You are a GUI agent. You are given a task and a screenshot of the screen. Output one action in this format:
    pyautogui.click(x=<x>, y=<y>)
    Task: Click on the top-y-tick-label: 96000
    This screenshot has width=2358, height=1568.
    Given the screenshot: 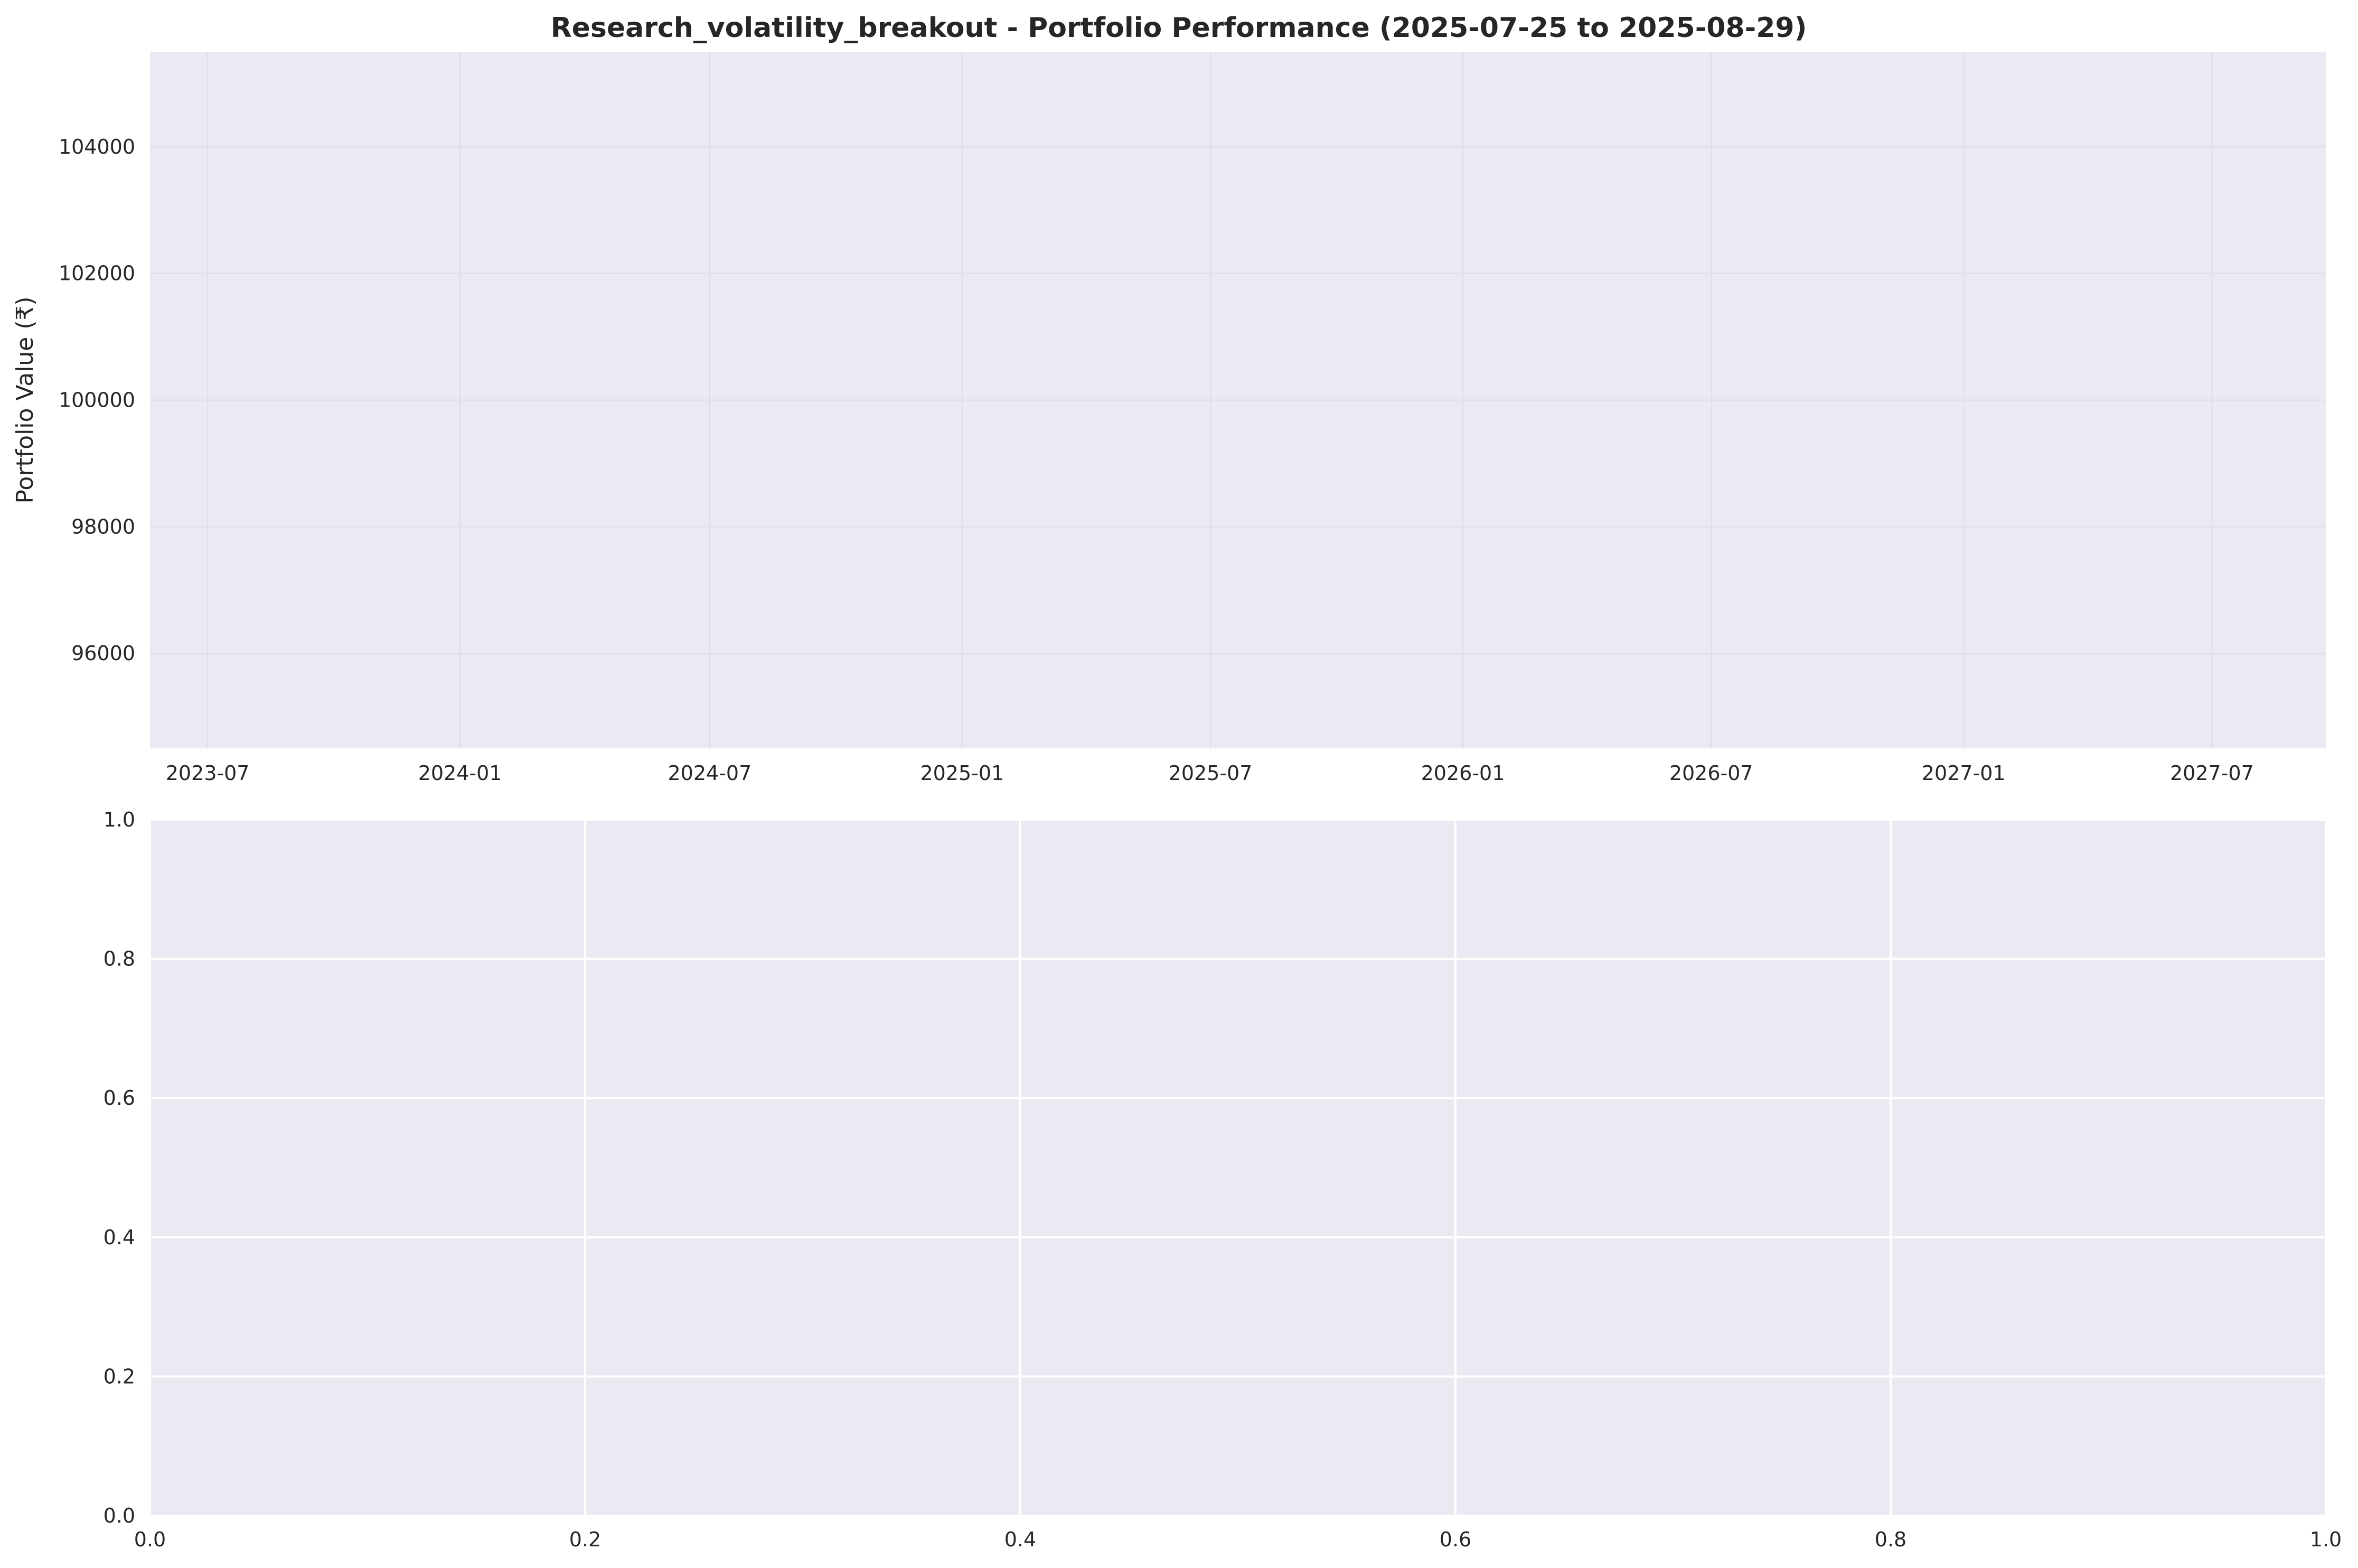 What is the action you would take?
    pyautogui.click(x=103, y=653)
    